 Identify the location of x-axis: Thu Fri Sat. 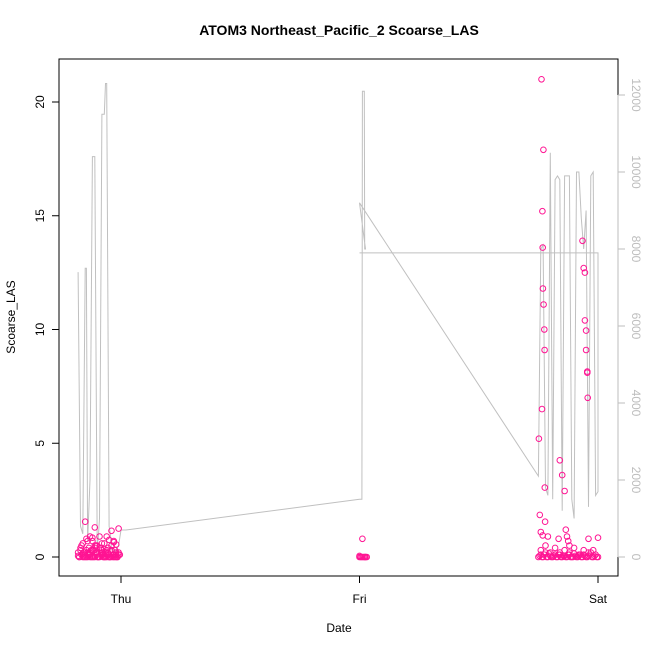
(359, 590).